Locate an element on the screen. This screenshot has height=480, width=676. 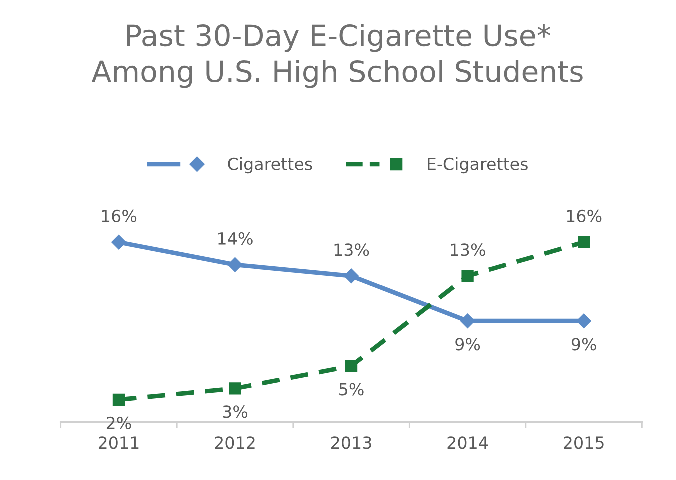
data-label: 14% is located at coordinates (235, 239).